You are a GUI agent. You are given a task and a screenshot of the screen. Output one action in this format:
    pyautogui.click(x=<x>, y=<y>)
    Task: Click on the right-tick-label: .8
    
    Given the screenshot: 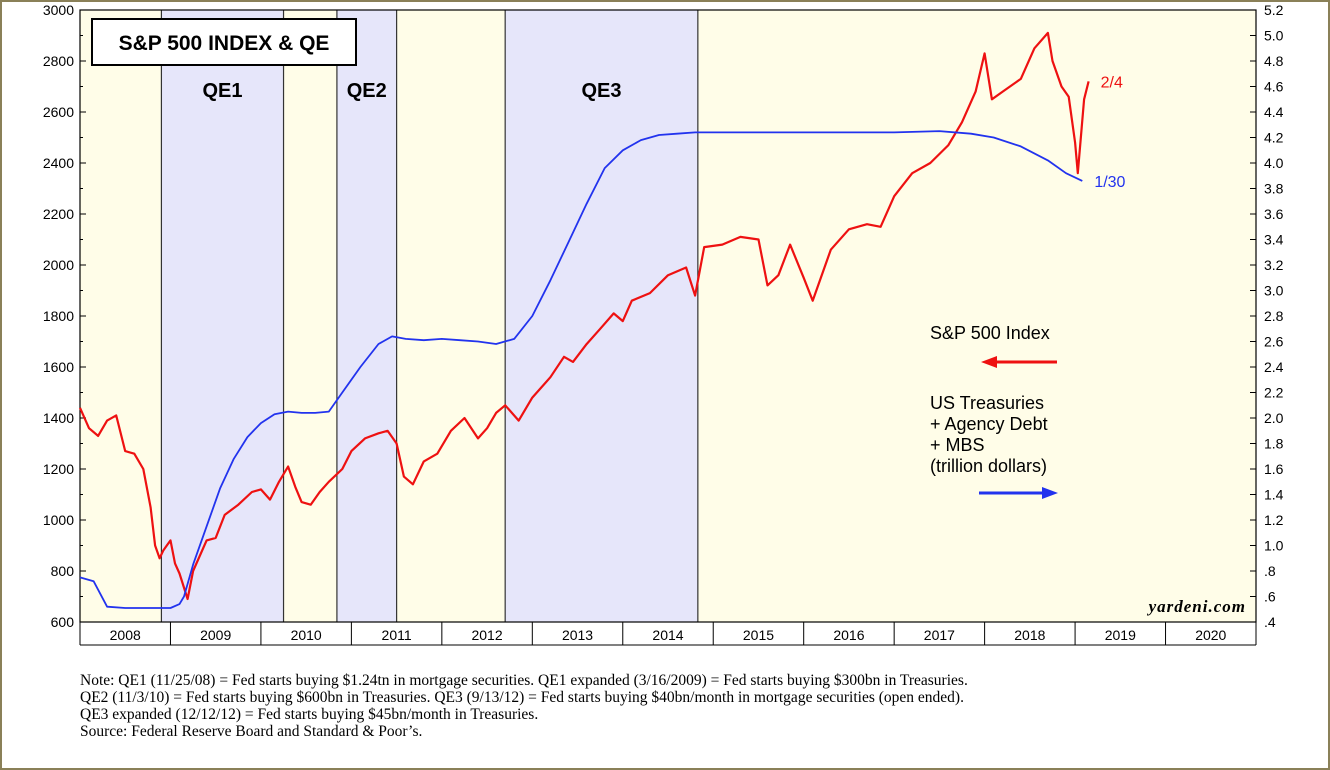 What is the action you would take?
    pyautogui.click(x=1270, y=571)
    